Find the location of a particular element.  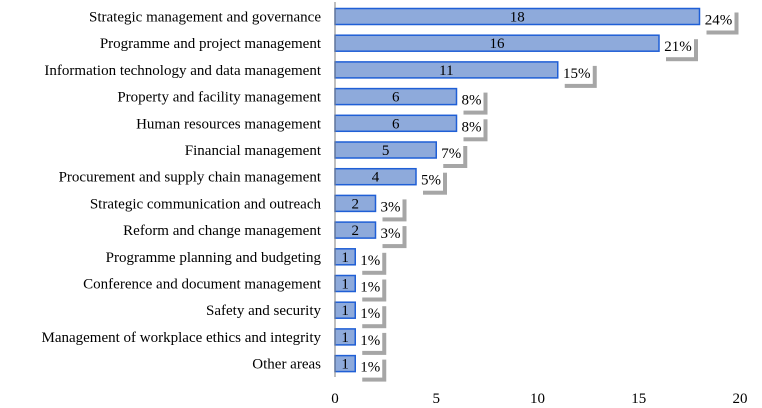

category-label: Procurement and supply chain management is located at coordinates (190, 178).